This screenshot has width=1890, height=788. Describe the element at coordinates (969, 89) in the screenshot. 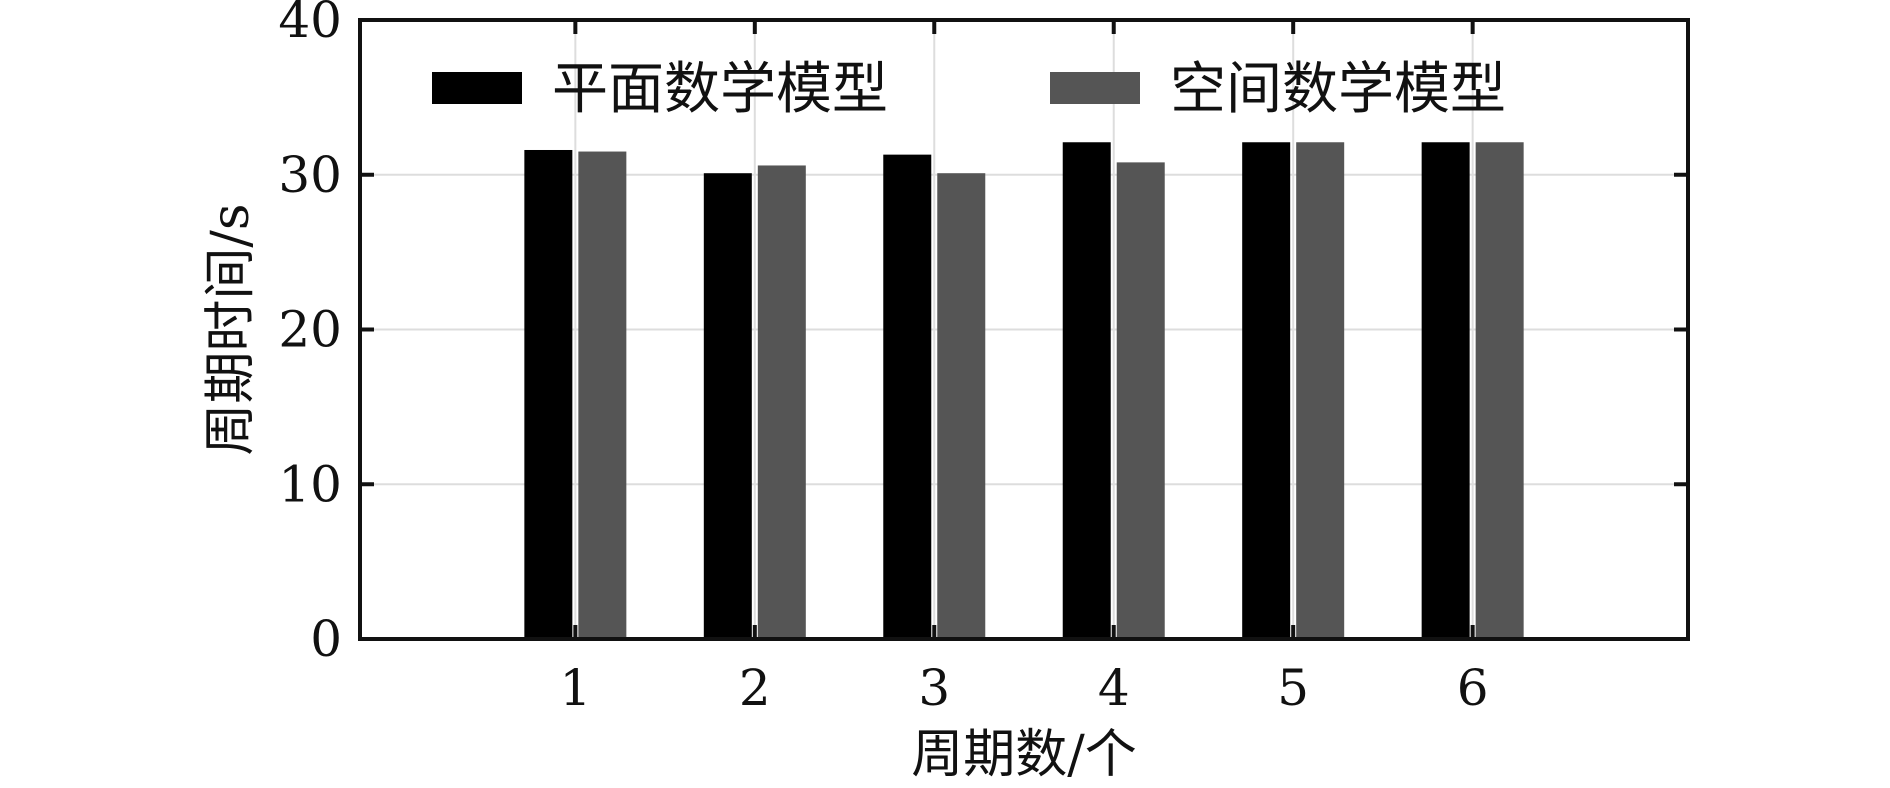

I see `legend: 平面数学模型 空间数学模型` at that location.